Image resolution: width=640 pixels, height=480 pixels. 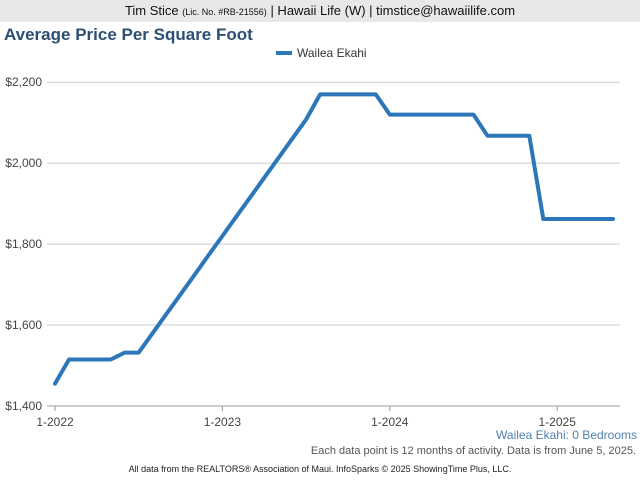 What do you see at coordinates (558, 422) in the screenshot?
I see `x-tick-label: 1-2025` at bounding box center [558, 422].